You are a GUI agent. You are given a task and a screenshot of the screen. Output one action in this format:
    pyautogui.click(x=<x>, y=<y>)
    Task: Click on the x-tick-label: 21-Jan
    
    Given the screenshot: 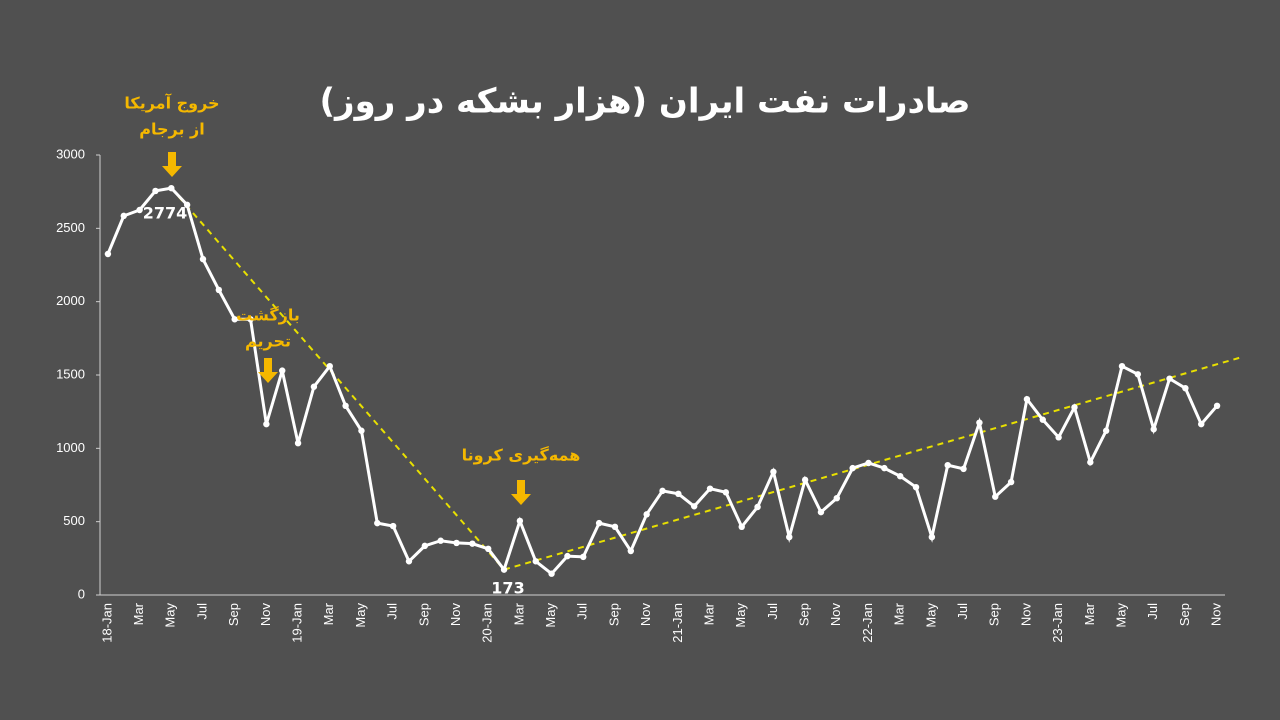 What is the action you would take?
    pyautogui.click(x=677, y=623)
    